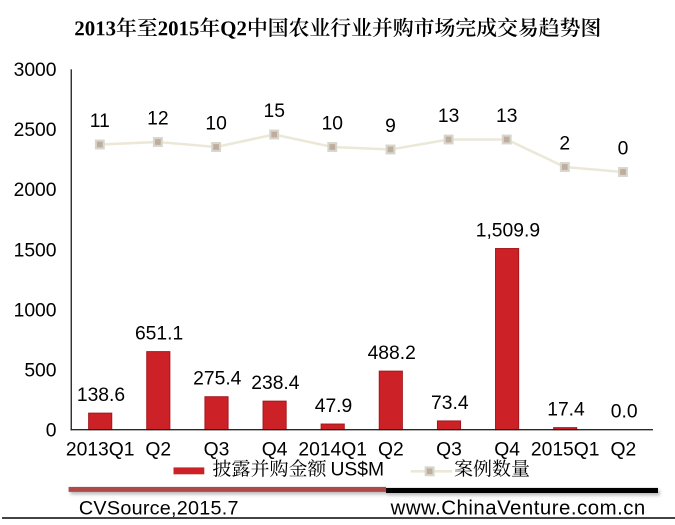  I want to click on svg-text: 2500, so click(35, 130).